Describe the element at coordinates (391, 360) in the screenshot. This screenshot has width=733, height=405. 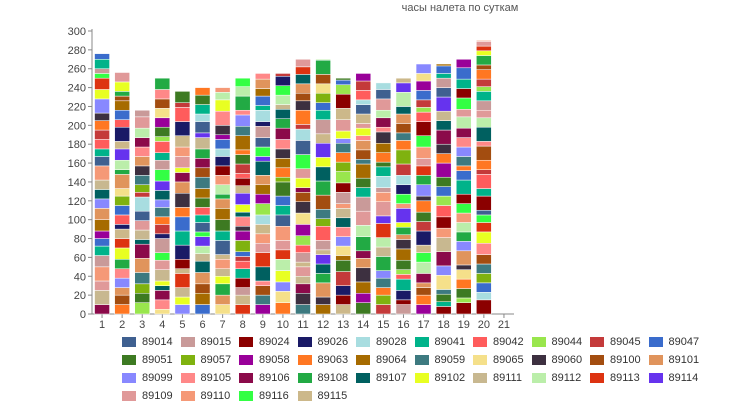
I see `legend-label: 89064` at that location.